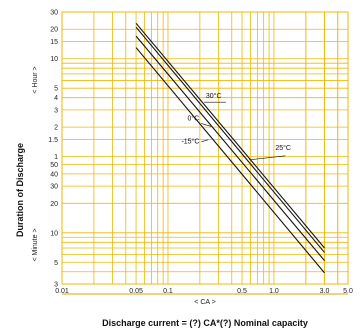 The width and height of the screenshot is (361, 331). Describe the element at coordinates (54, 187) in the screenshot. I see `y-tick-label-minute: 30` at that location.